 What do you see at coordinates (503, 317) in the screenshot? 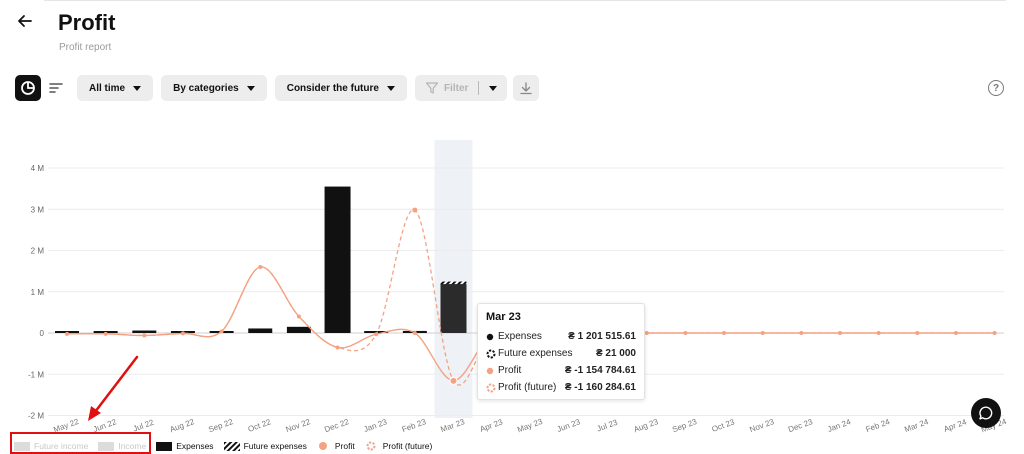
I see `tooltip-title: Mar 23` at bounding box center [503, 317].